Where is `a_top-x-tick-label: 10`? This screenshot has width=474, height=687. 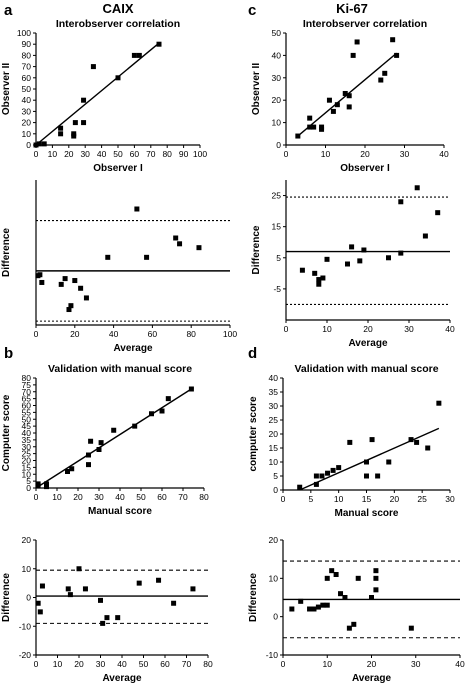
a_top-x-tick-label: 10 is located at coordinates (53, 154).